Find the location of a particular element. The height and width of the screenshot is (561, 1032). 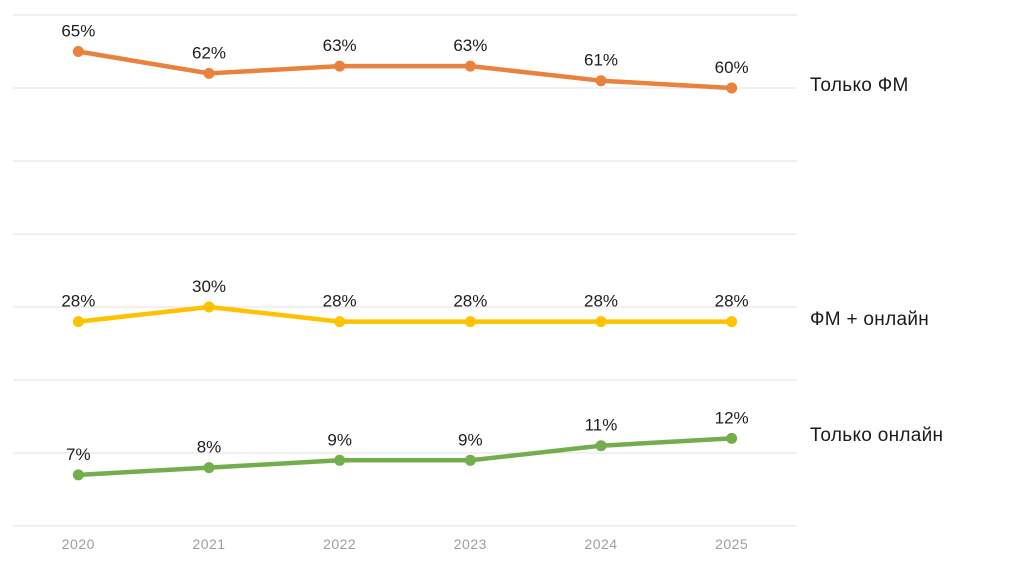

value-label: 61% is located at coordinates (601, 60).